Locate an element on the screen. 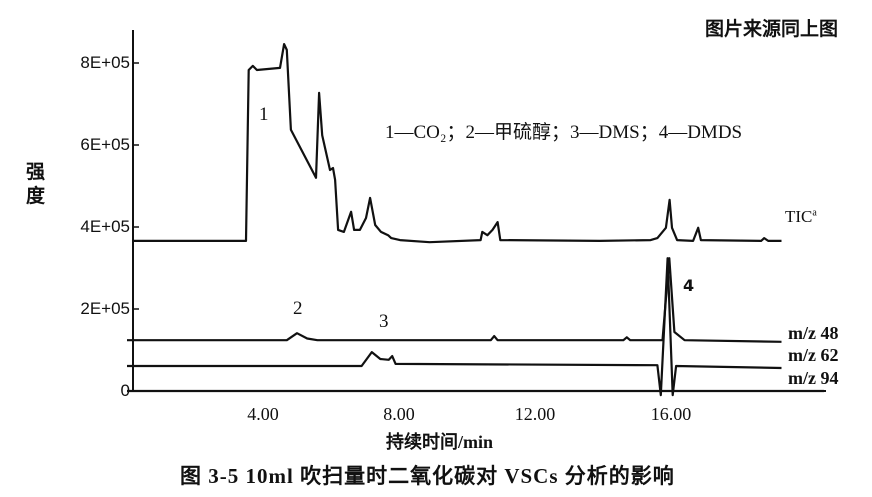  peak-label-1: 1 is located at coordinates (264, 114).